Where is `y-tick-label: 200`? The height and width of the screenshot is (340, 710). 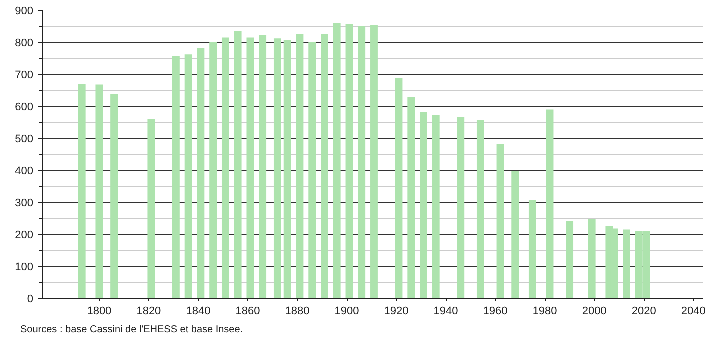 y-tick-label: 200 is located at coordinates (24, 236).